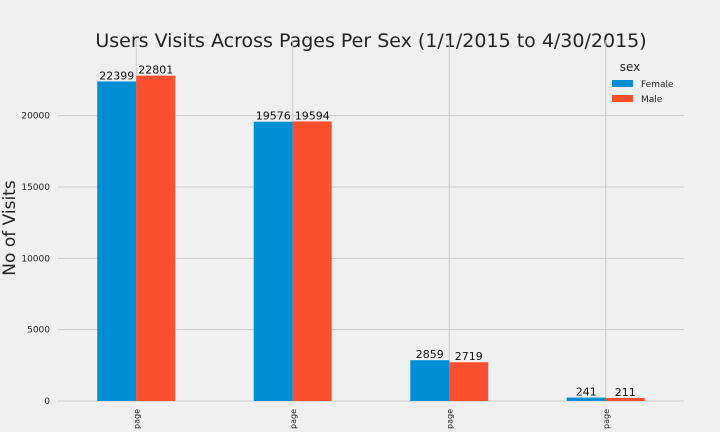  What do you see at coordinates (155, 70) in the screenshot?
I see `data-label: 22801` at bounding box center [155, 70].